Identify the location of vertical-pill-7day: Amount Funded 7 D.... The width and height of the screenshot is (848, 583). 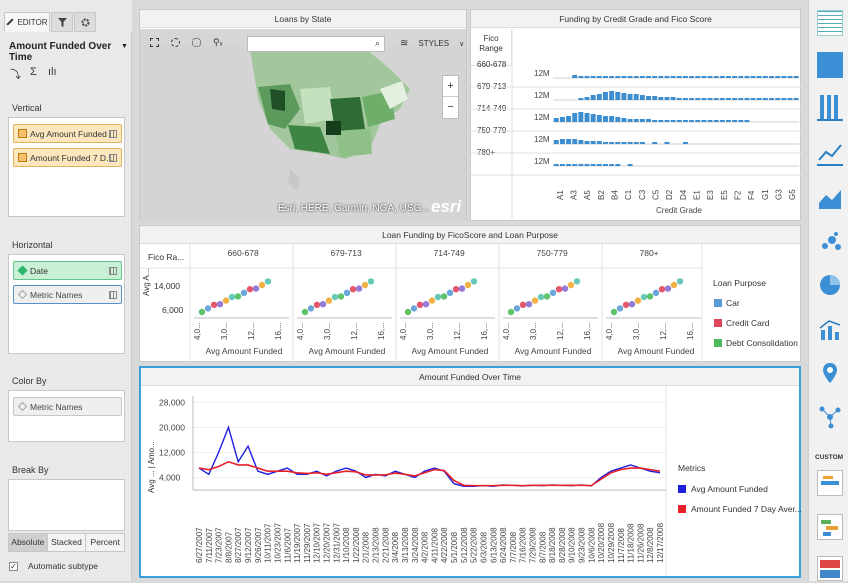
(67, 157).